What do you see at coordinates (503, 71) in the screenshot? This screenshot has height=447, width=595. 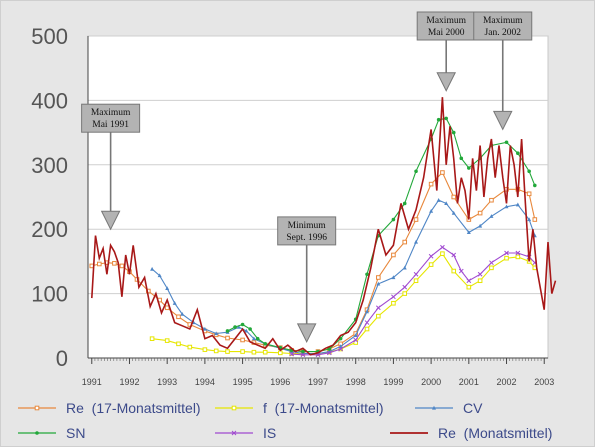 I see `annotation-3: Maximum Jan. 2002` at bounding box center [503, 71].